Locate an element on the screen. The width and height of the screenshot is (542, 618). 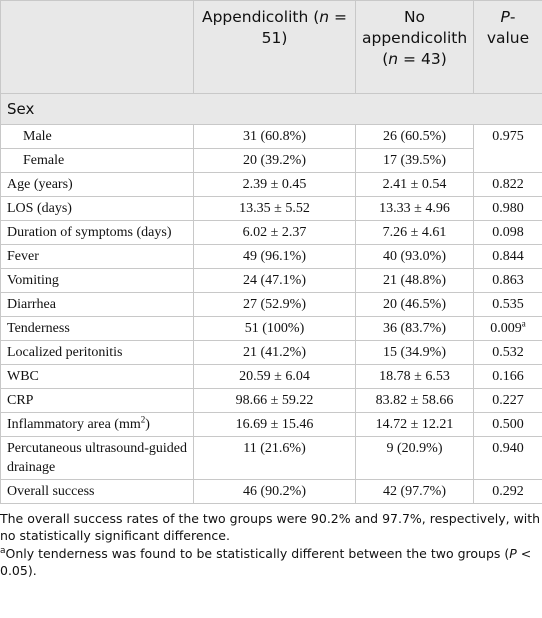
row-label: Diarrhea is located at coordinates (97, 304).